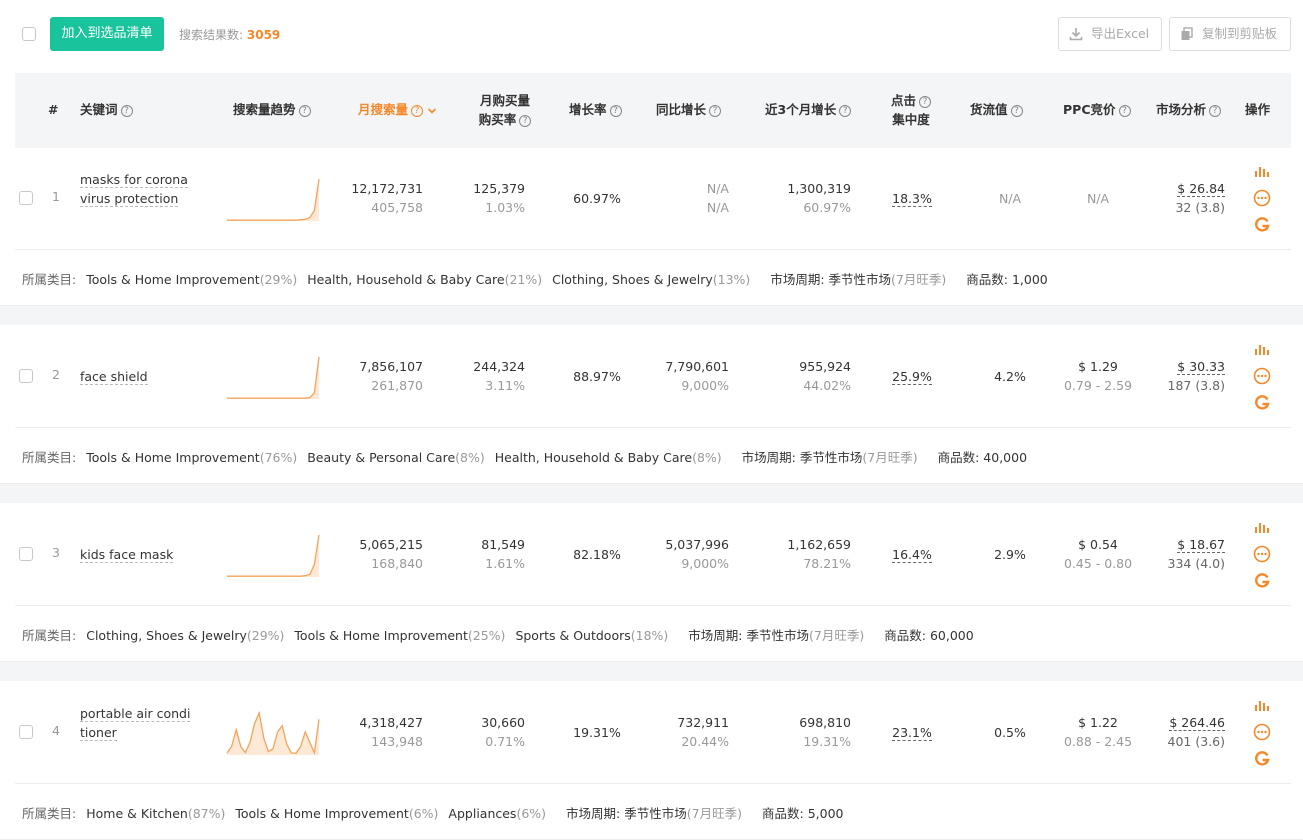  Describe the element at coordinates (1098, 376) in the screenshot. I see `ppc-cell: $ 1.29 0.79 - 2.59` at that location.